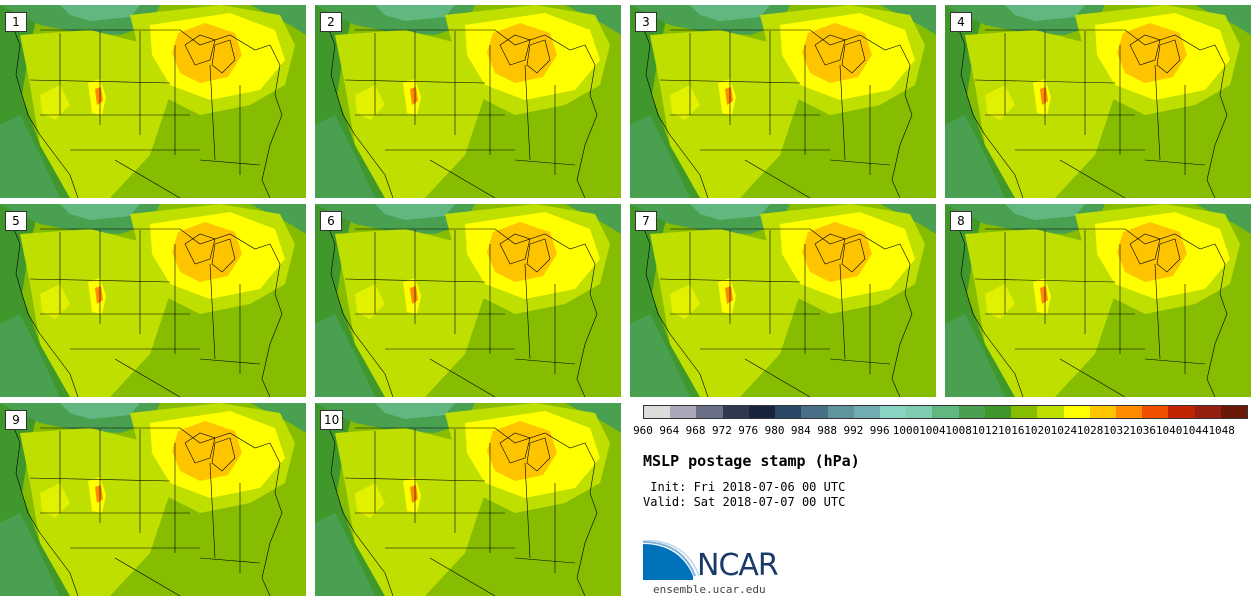 The image size is (1260, 597). Describe the element at coordinates (961, 22) in the screenshot. I see `panel-number: 4` at that location.